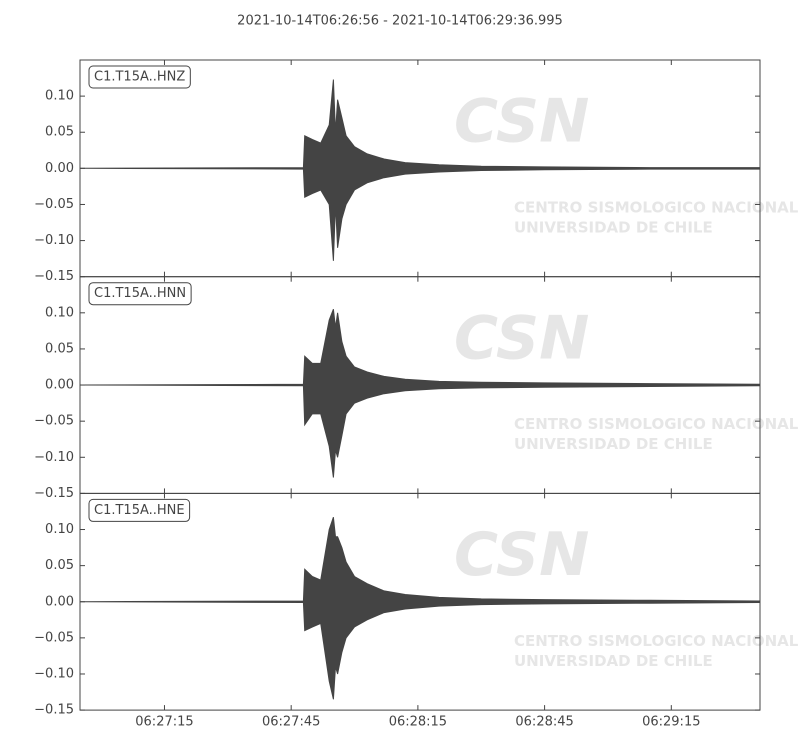 Image resolution: width=800 pixels, height=750 pixels. What do you see at coordinates (544, 722) in the screenshot?
I see `x-tick-label: 06:28:45` at bounding box center [544, 722].